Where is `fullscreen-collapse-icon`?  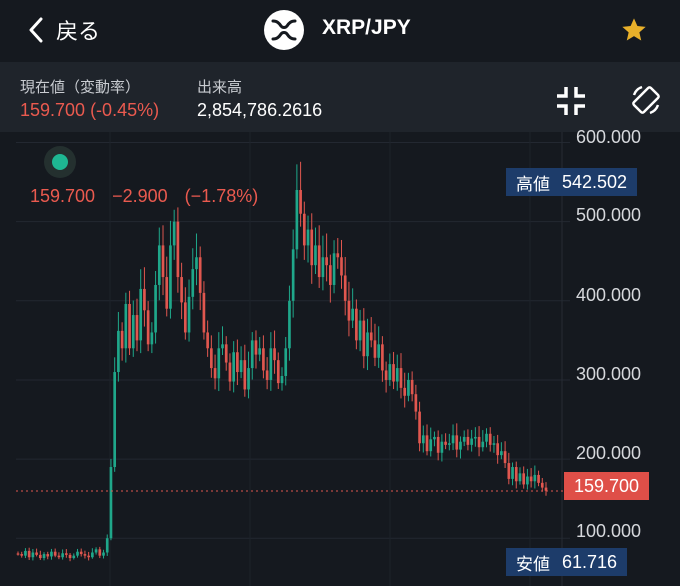 fullscreen-collapse-icon is located at coordinates (571, 103).